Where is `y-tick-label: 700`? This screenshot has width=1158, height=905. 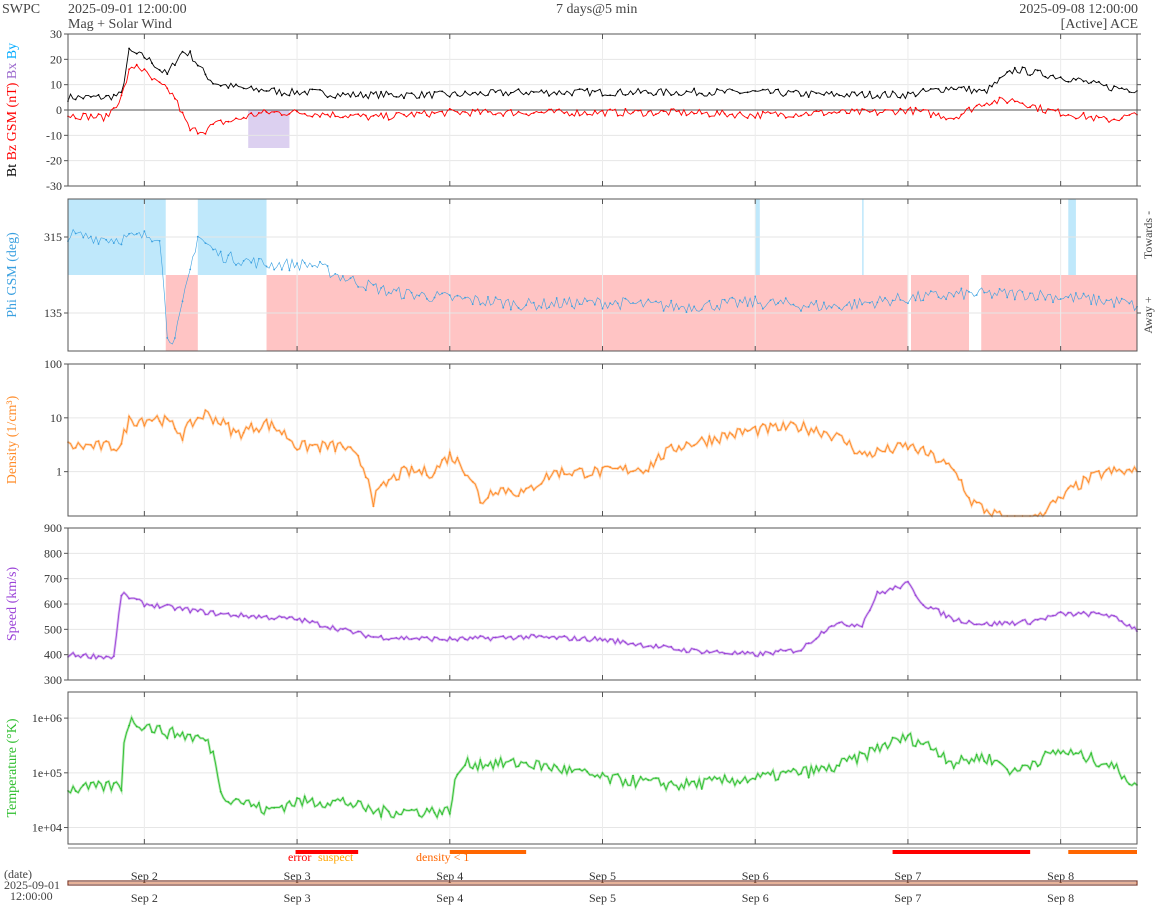 y-tick-label: 700 is located at coordinates (53, 579).